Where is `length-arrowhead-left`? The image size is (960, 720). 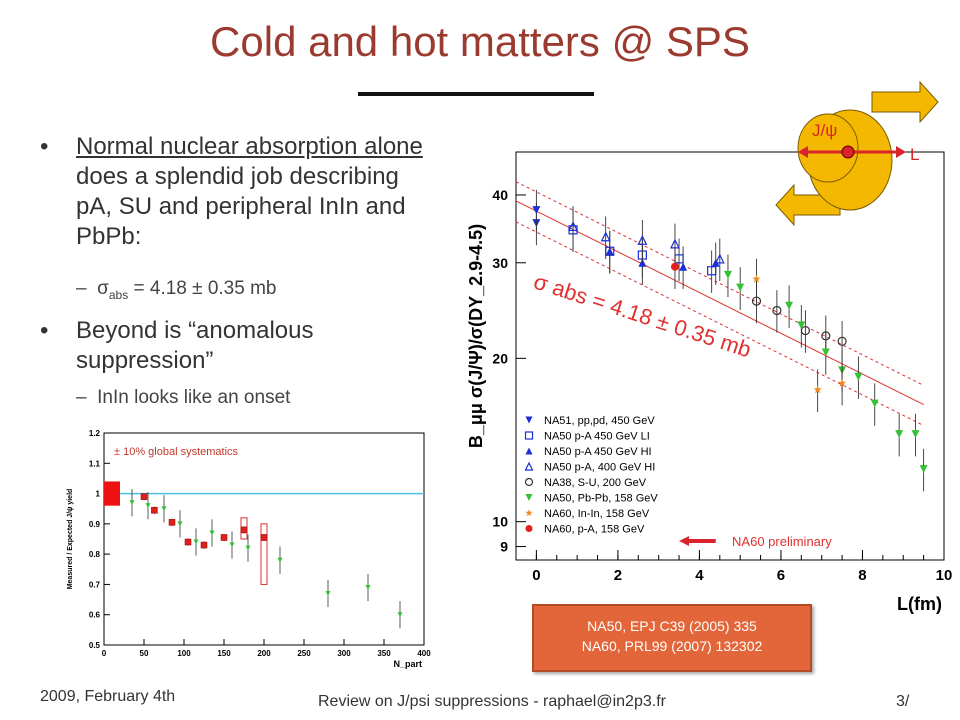 length-arrowhead-left is located at coordinates (803, 152).